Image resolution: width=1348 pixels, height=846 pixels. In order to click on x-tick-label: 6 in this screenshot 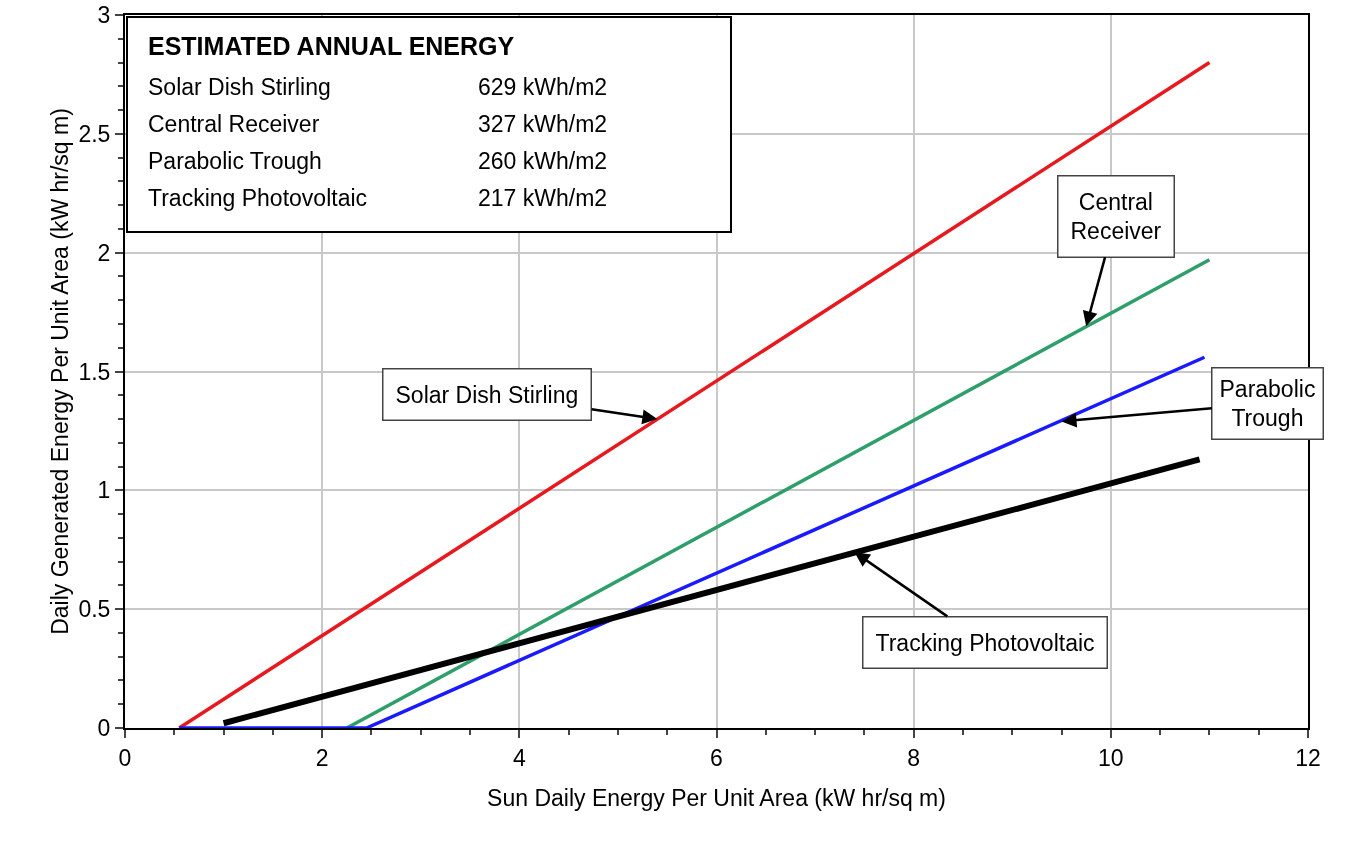, I will do `click(716, 757)`.